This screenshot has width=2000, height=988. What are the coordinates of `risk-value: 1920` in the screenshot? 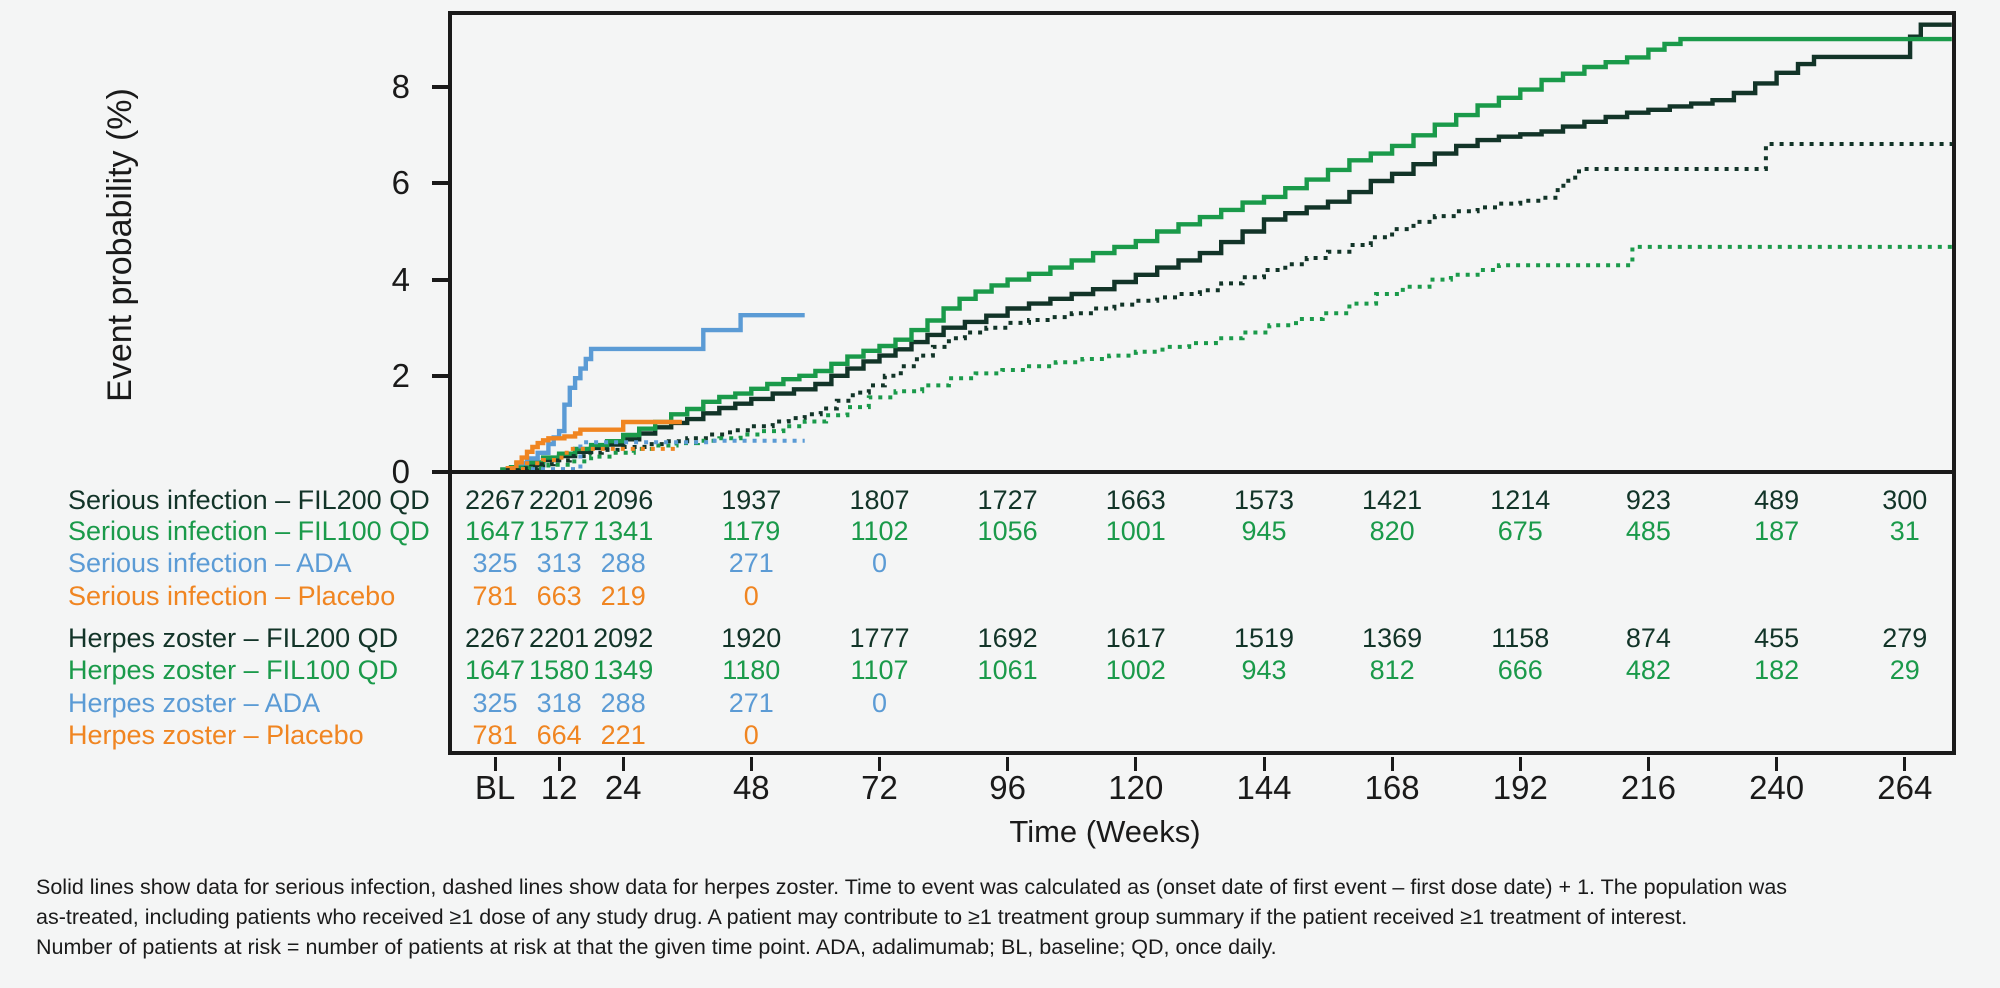 It's located at (751, 638).